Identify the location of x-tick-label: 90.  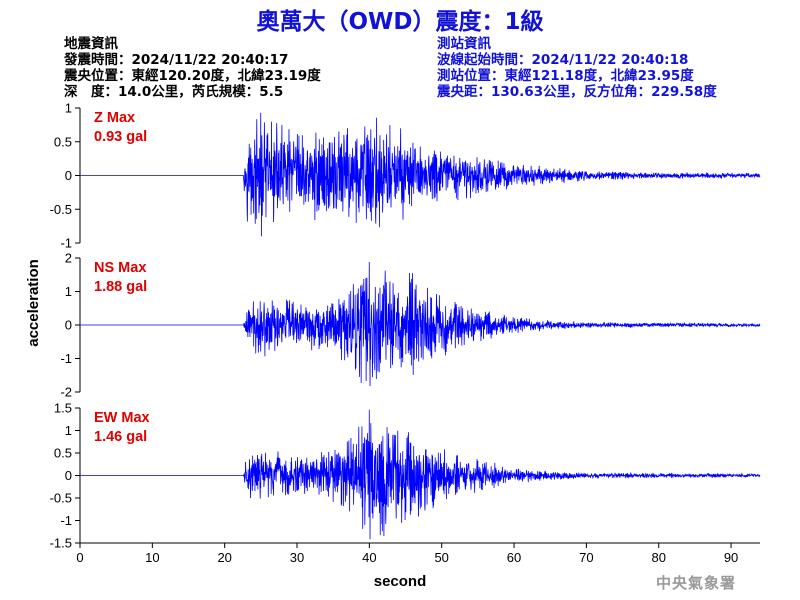
(731, 557).